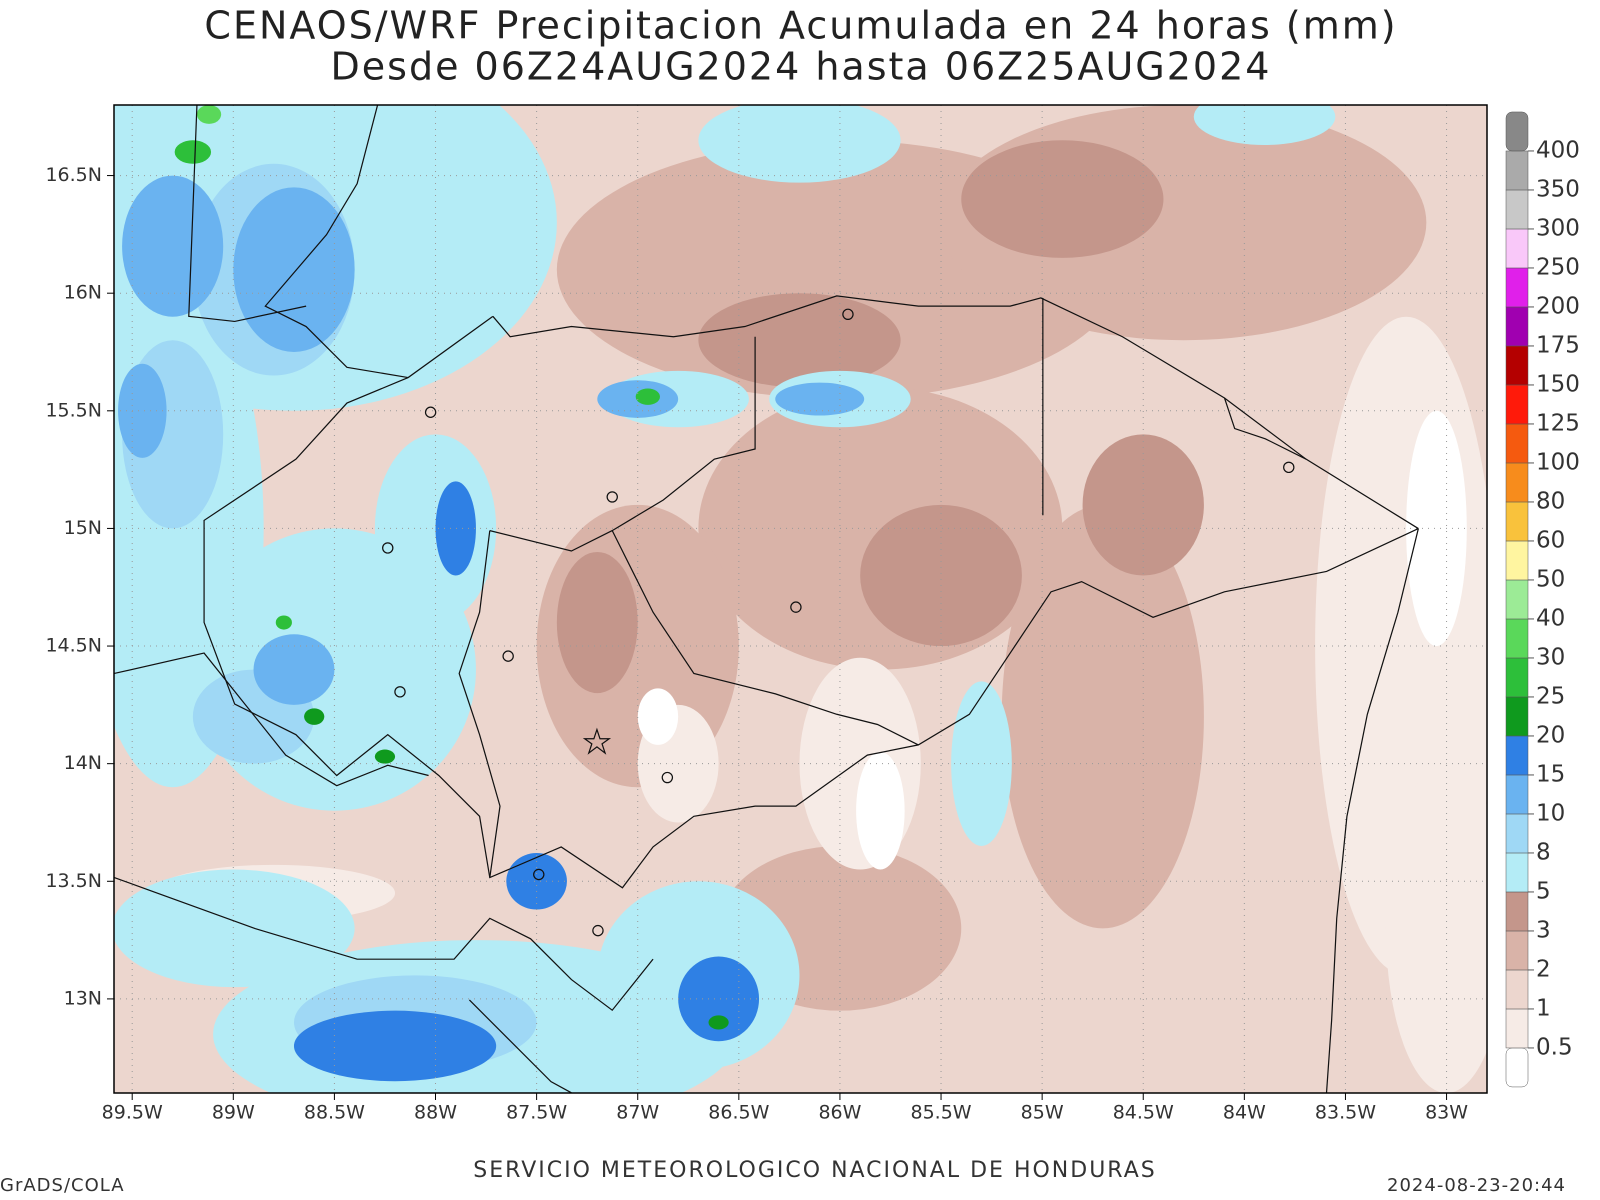 The width and height of the screenshot is (1600, 1200). What do you see at coordinates (83, 528) in the screenshot?
I see `y-tick-label: 15N` at bounding box center [83, 528].